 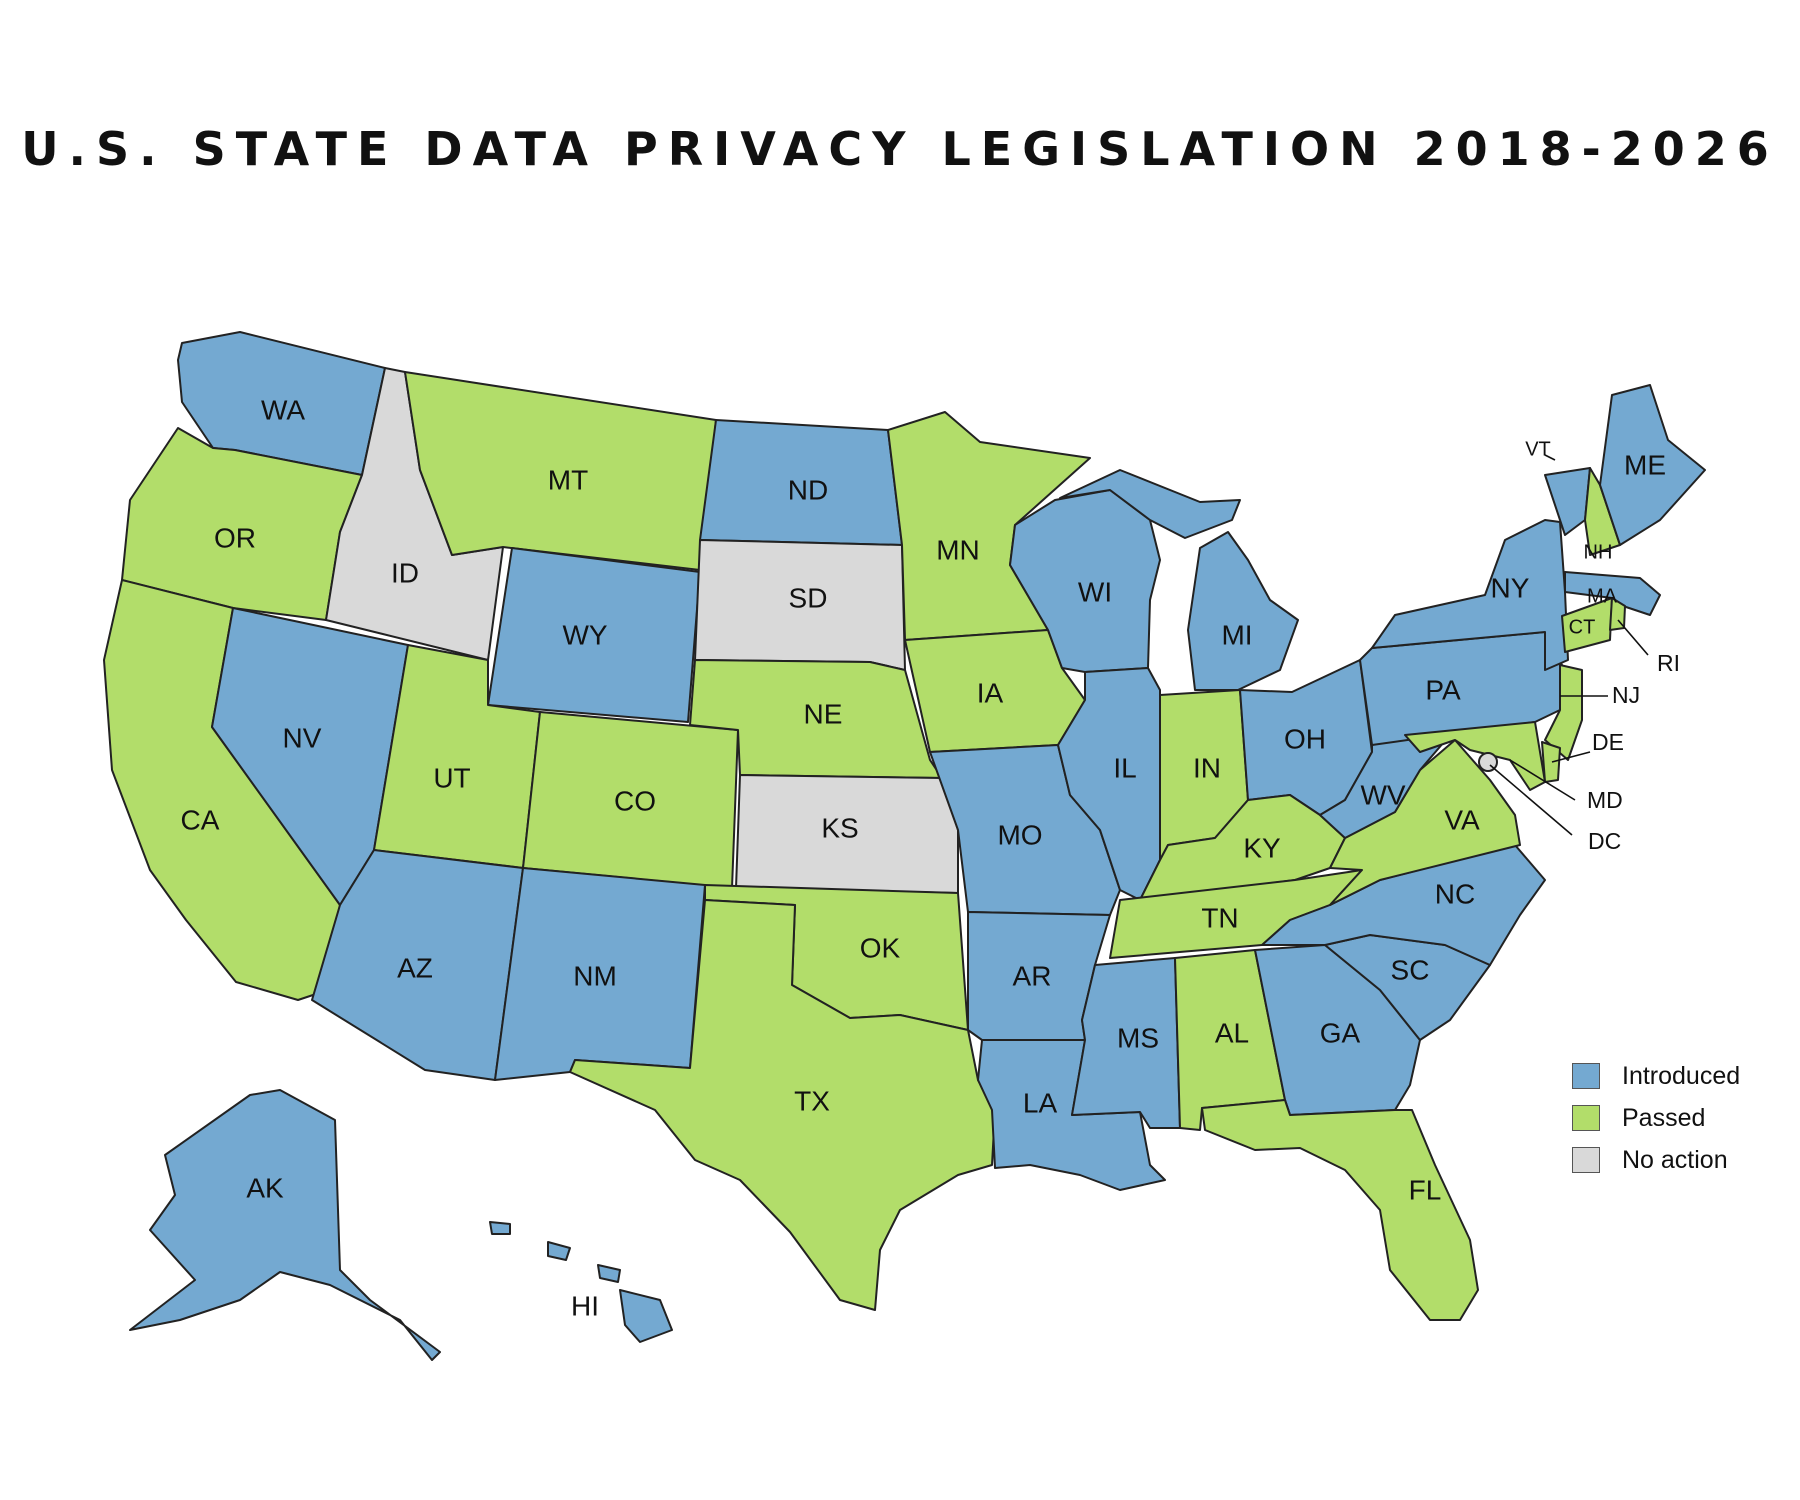 What do you see at coordinates (812, 1100) in the screenshot?
I see `state-label-TX: TX` at bounding box center [812, 1100].